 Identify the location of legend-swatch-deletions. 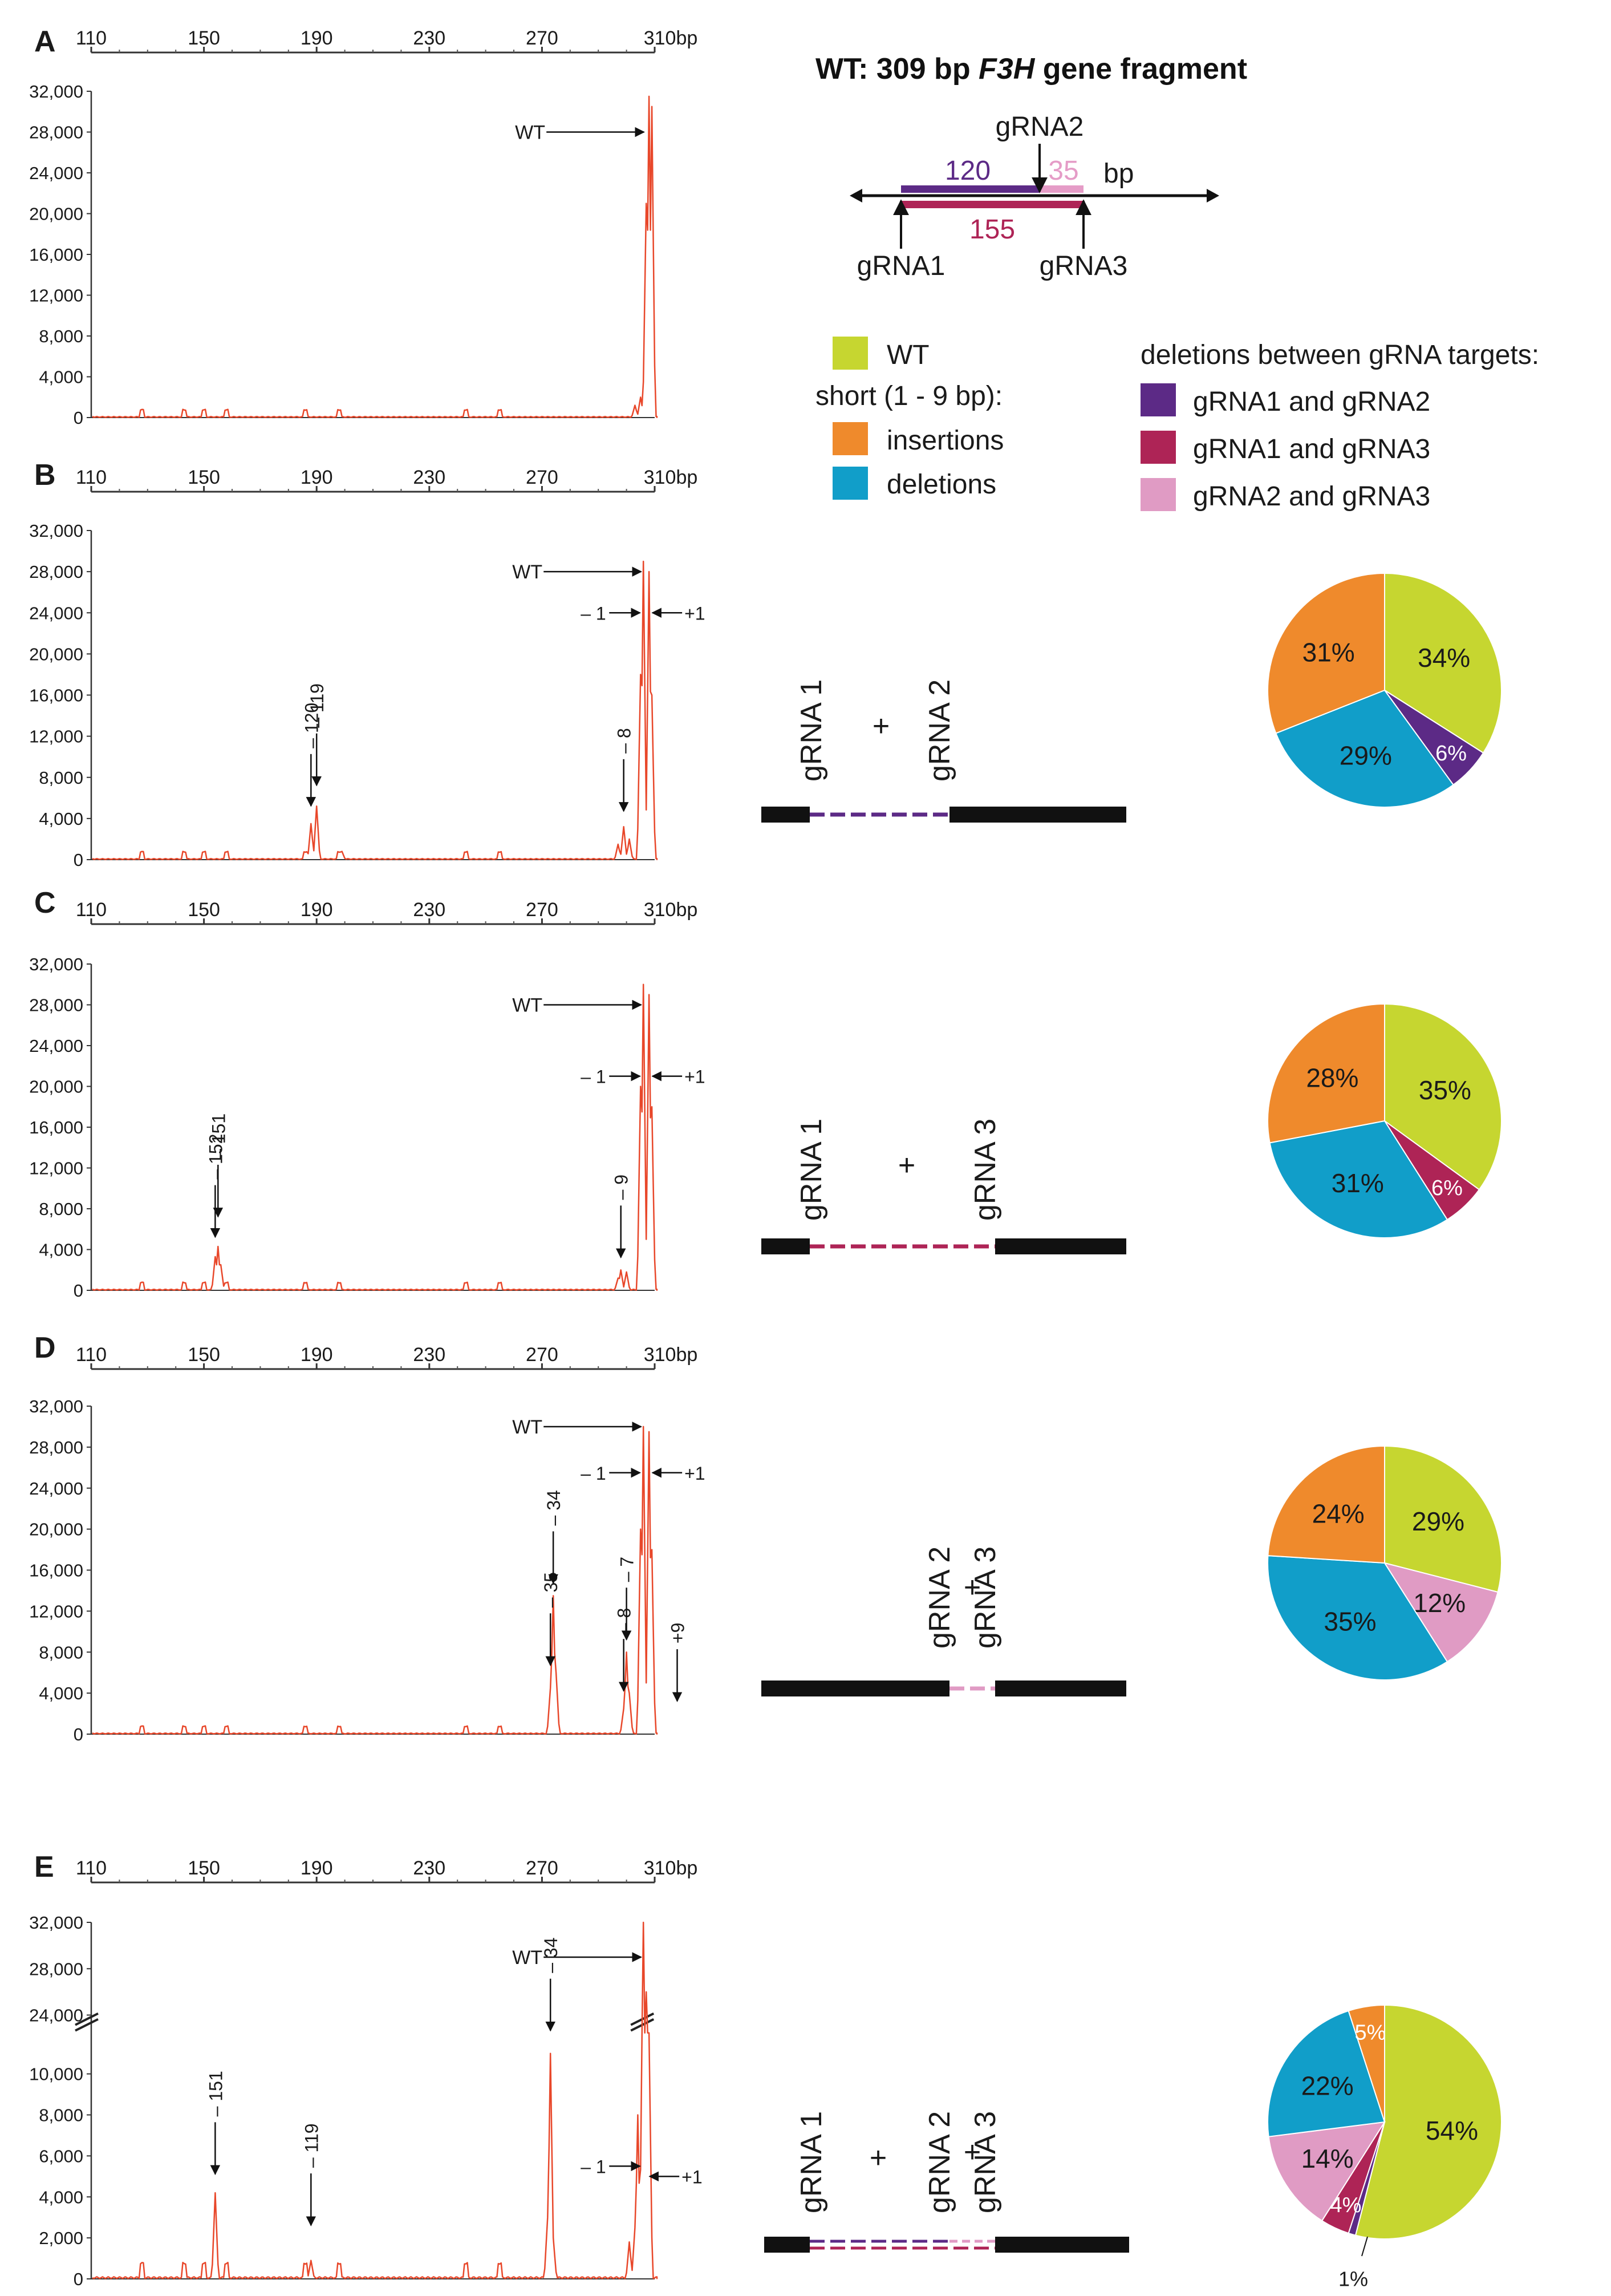
(850, 483).